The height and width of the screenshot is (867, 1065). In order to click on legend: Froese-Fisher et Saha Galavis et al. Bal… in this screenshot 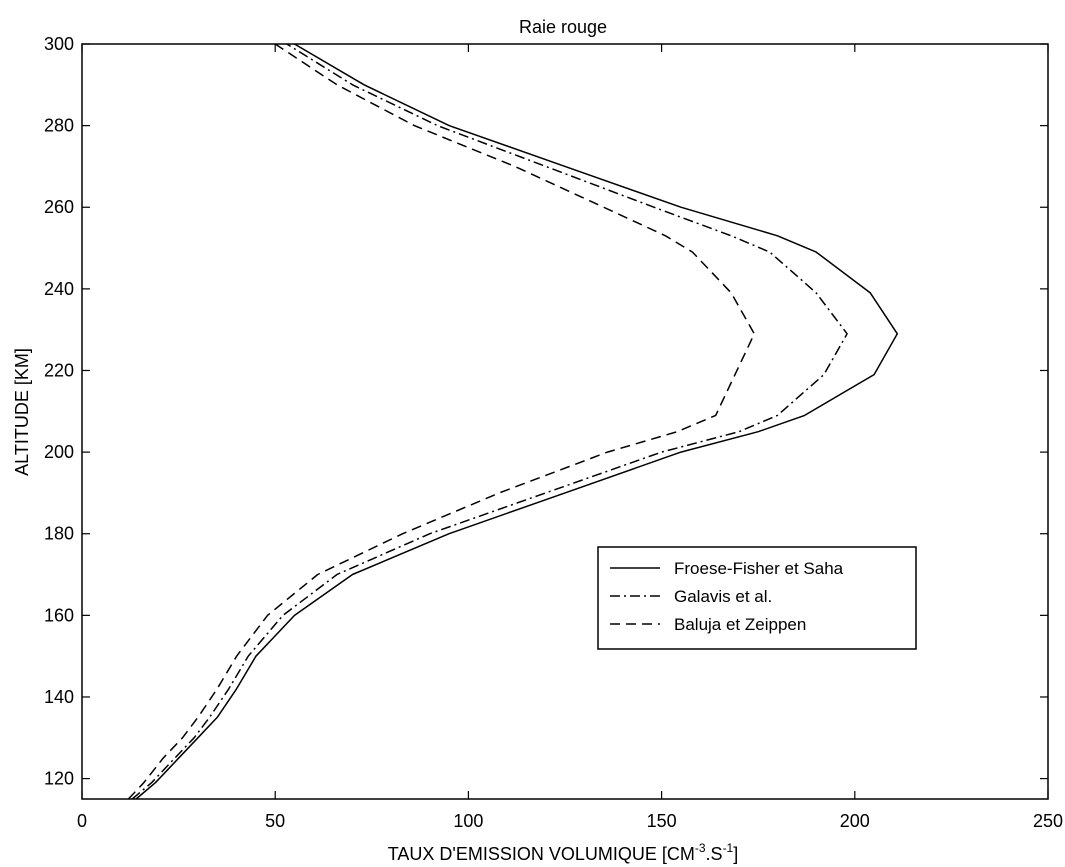, I will do `click(757, 598)`.